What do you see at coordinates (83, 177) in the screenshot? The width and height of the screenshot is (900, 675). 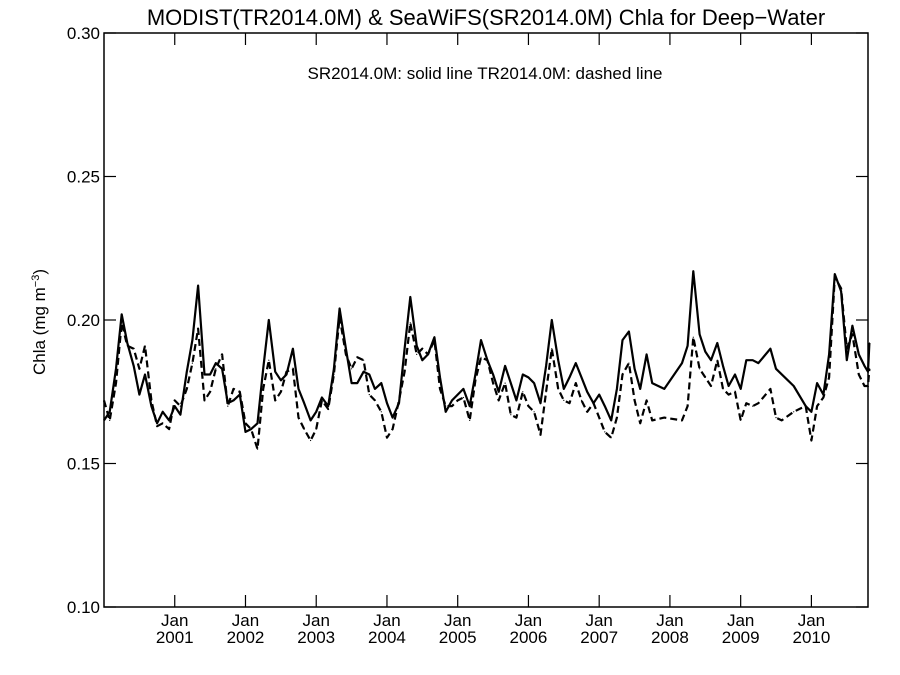 I see `y-tick-label-3: 0.25` at bounding box center [83, 177].